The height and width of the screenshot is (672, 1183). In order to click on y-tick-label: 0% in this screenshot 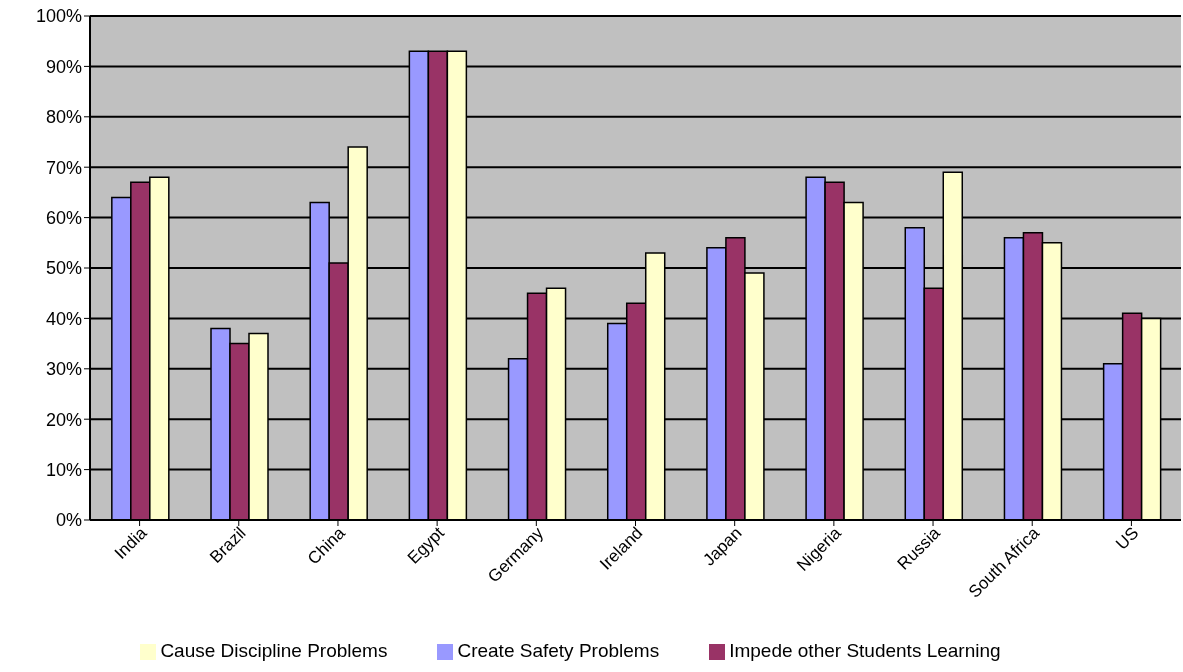, I will do `click(68, 520)`.